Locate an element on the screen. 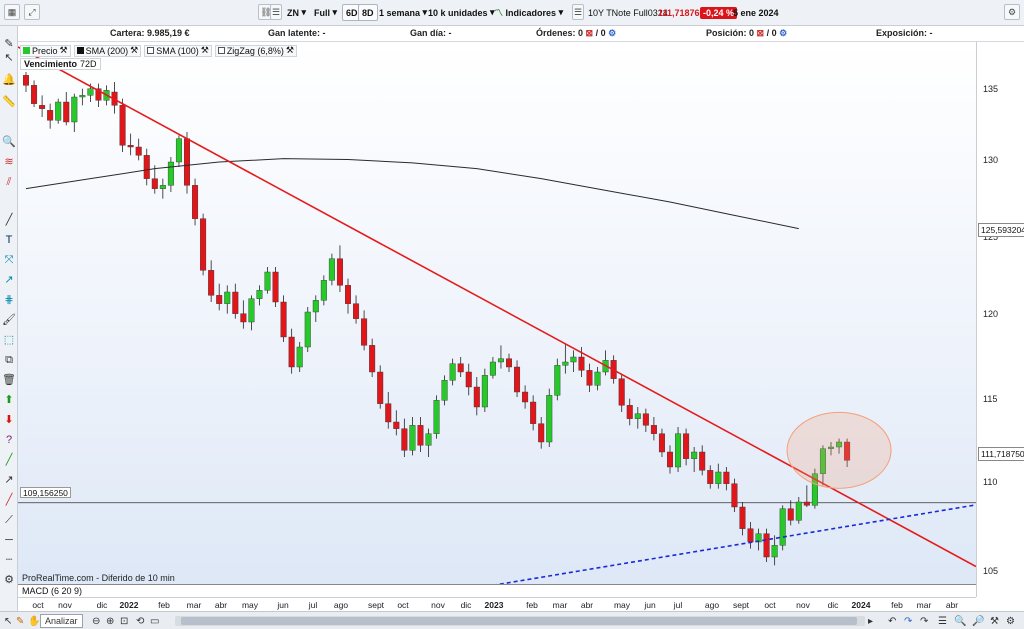 Image resolution: width=1024 pixels, height=629 pixels. redo2-icon: ↷ is located at coordinates (924, 621).